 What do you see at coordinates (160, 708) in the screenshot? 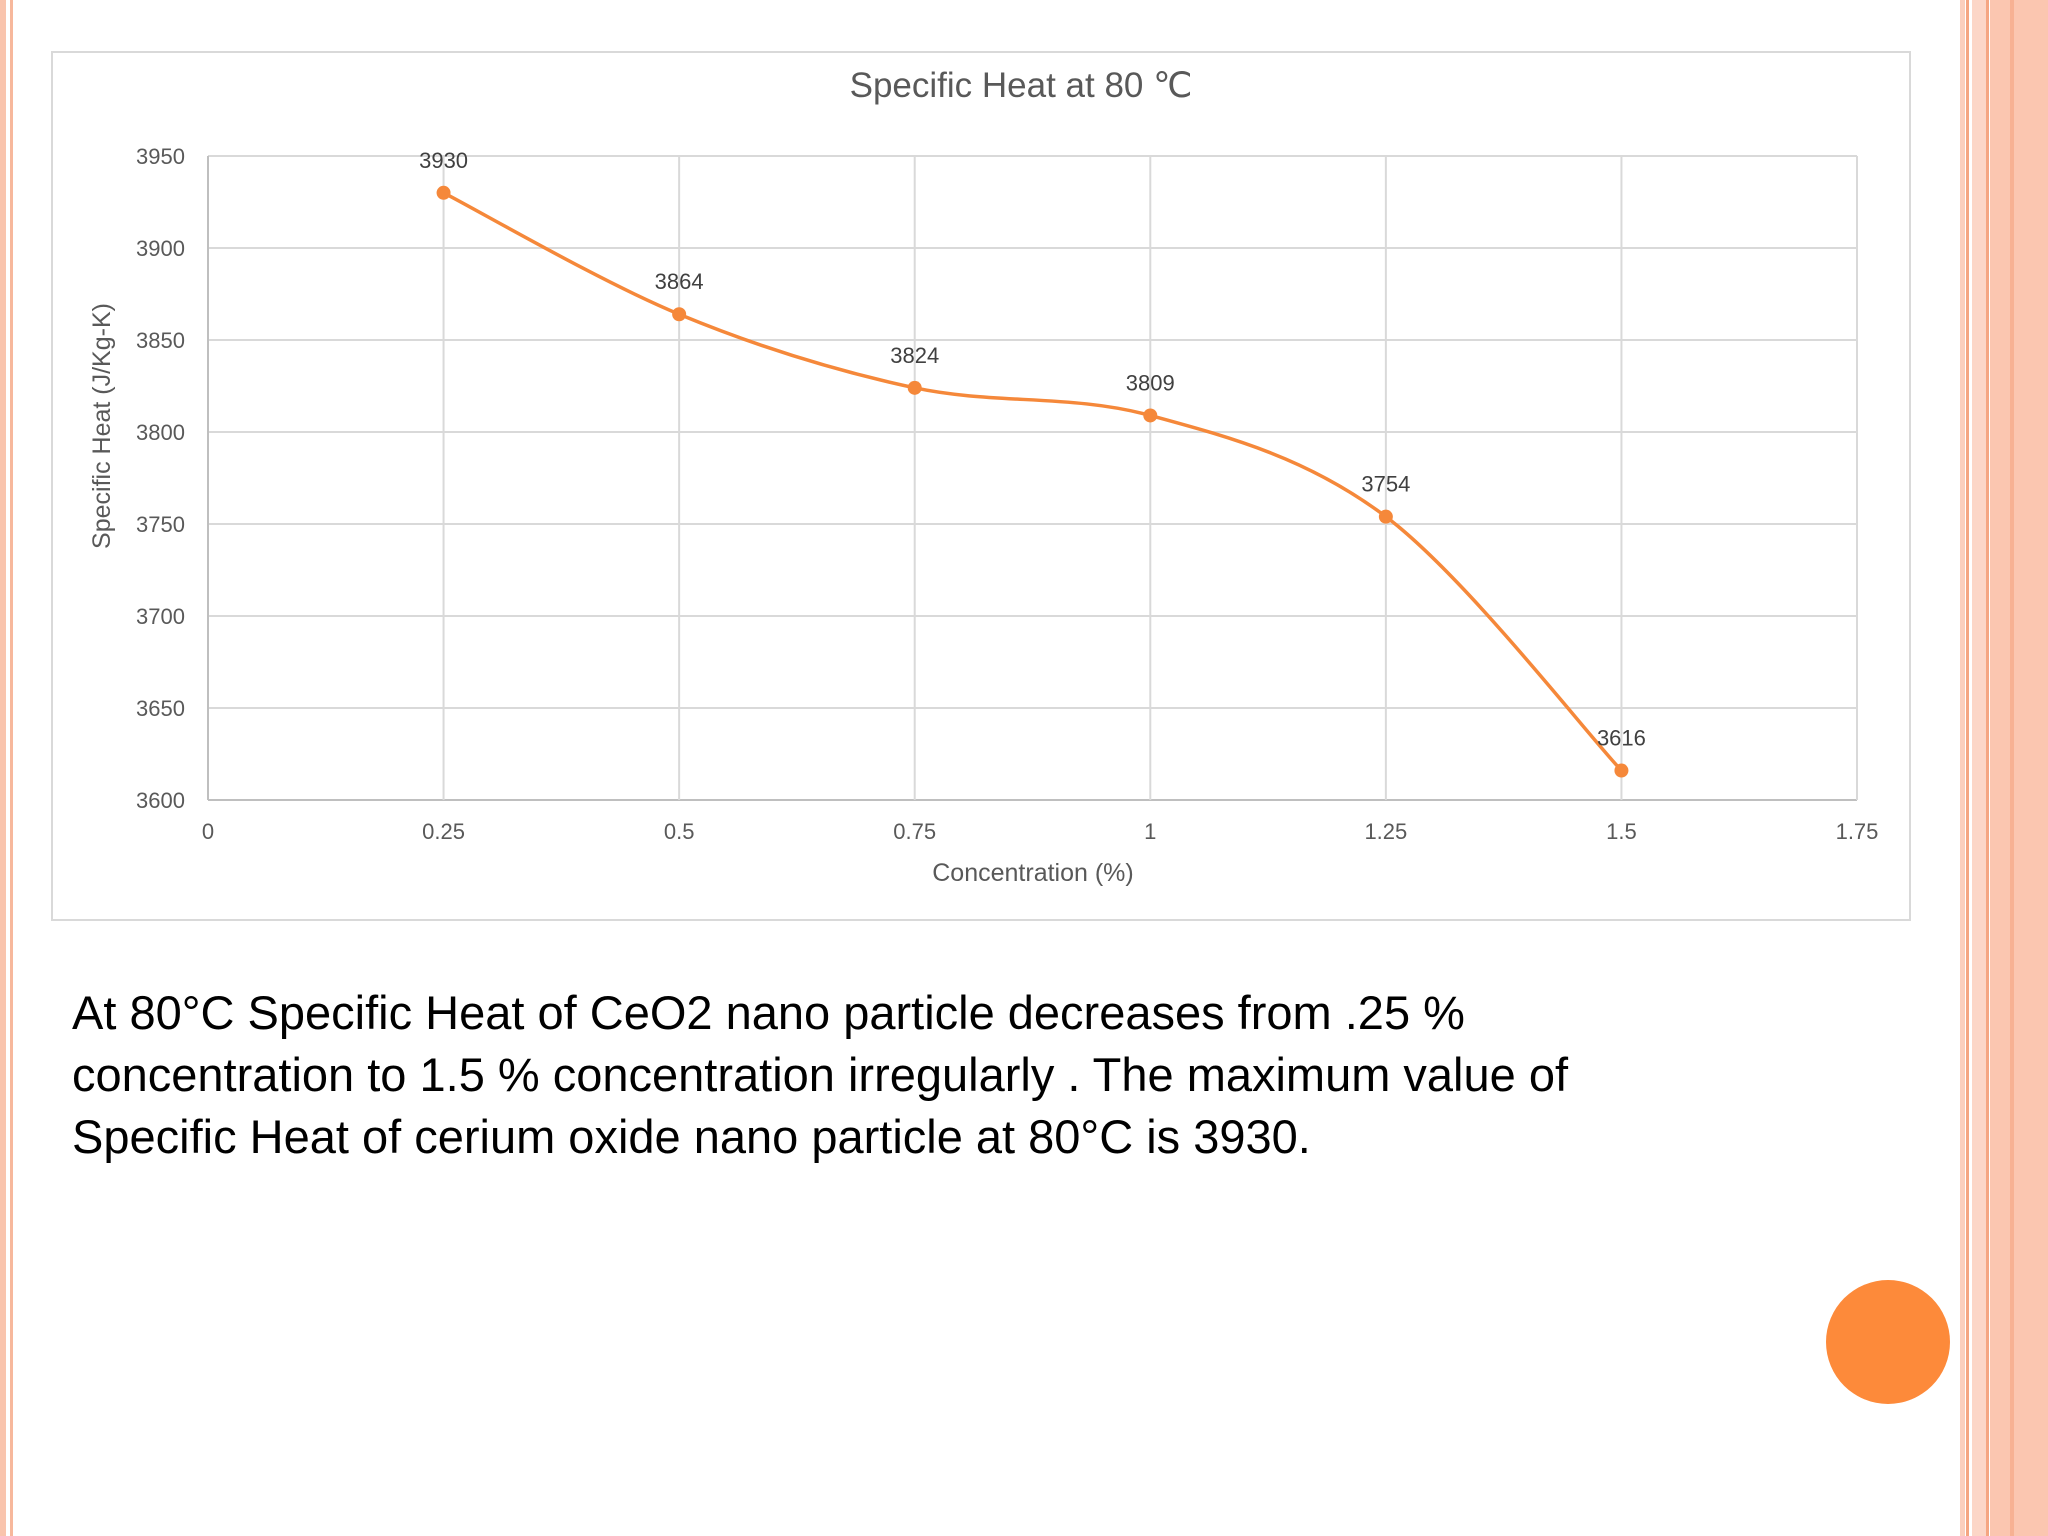
I see `y-tick-label: 3650` at bounding box center [160, 708].